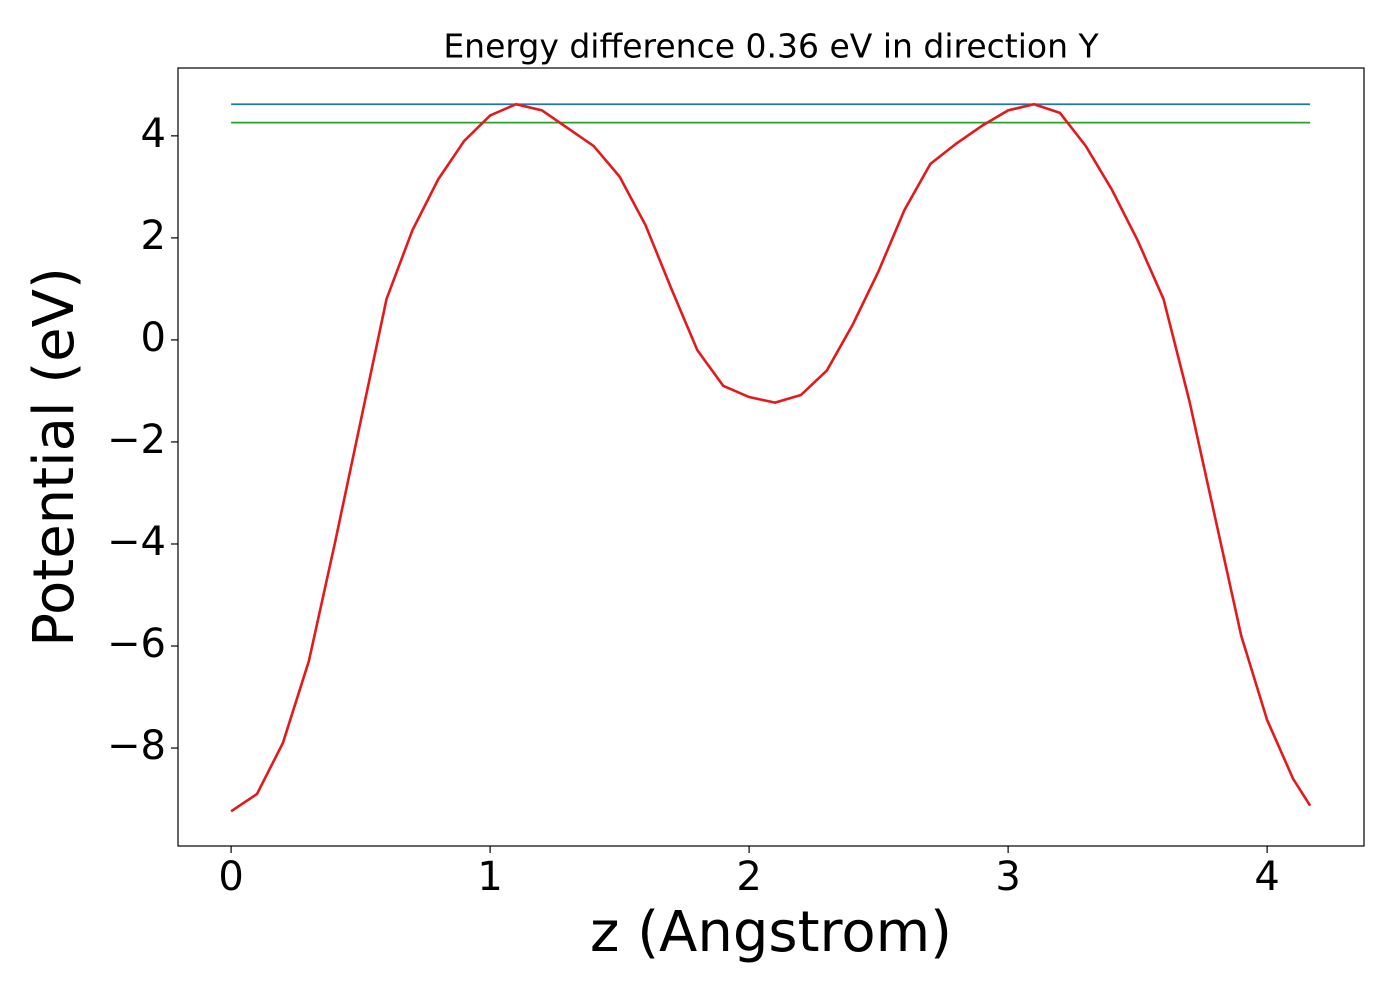 The height and width of the screenshot is (1000, 1400). Describe the element at coordinates (748, 877) in the screenshot. I see `x-tick-label: 2` at that location.